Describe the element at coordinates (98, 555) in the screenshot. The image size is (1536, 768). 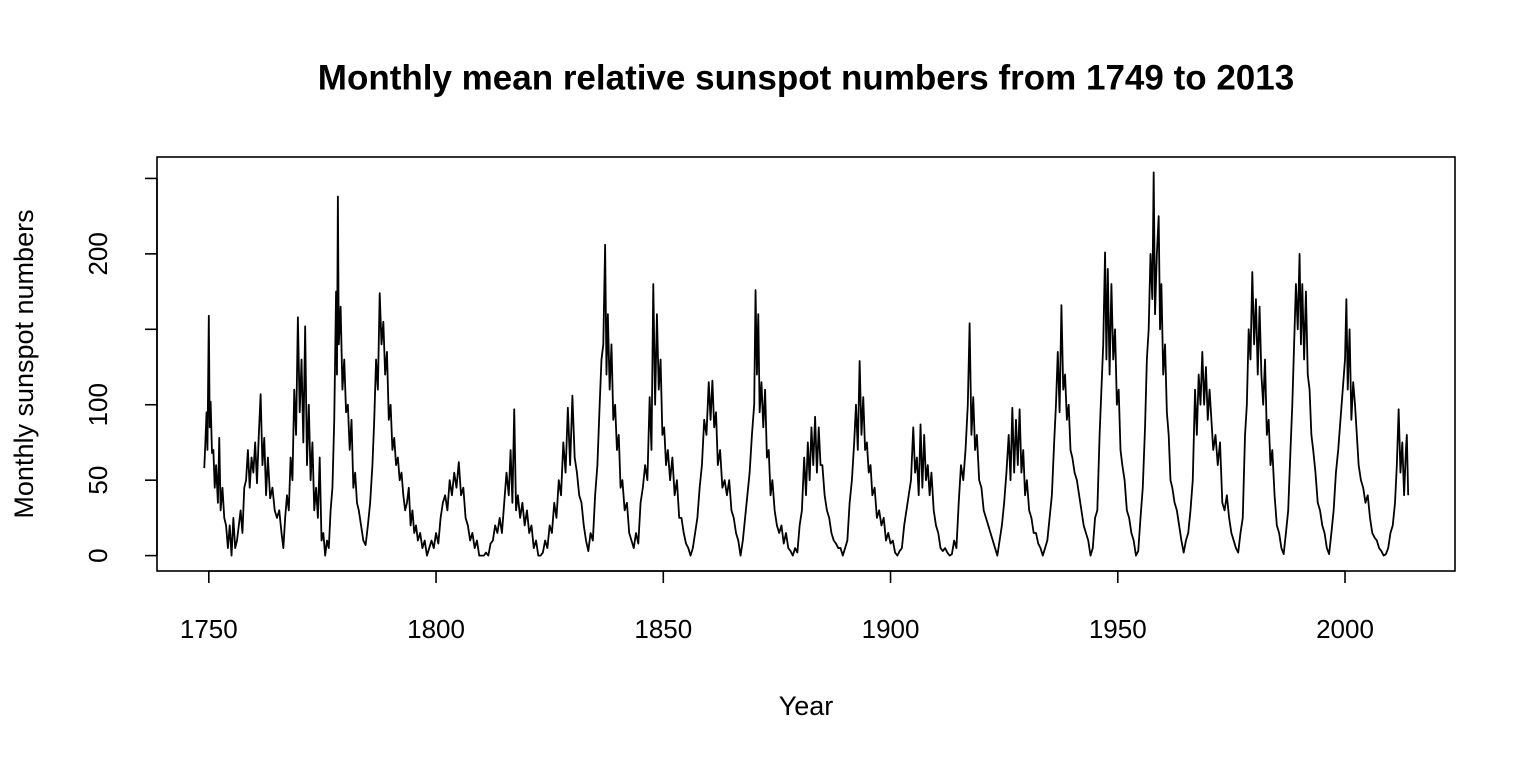
I see `y-tick-label: 0` at that location.